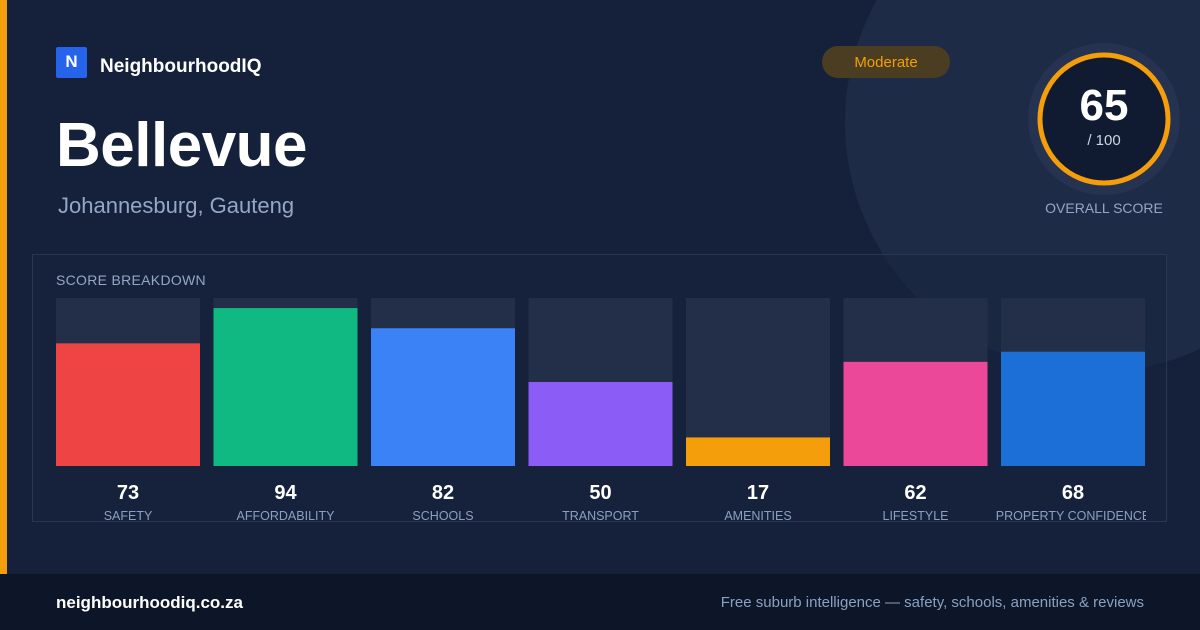 This screenshot has height=630, width=1200. What do you see at coordinates (128, 516) in the screenshot?
I see `bar-label-safety: SAFETY` at bounding box center [128, 516].